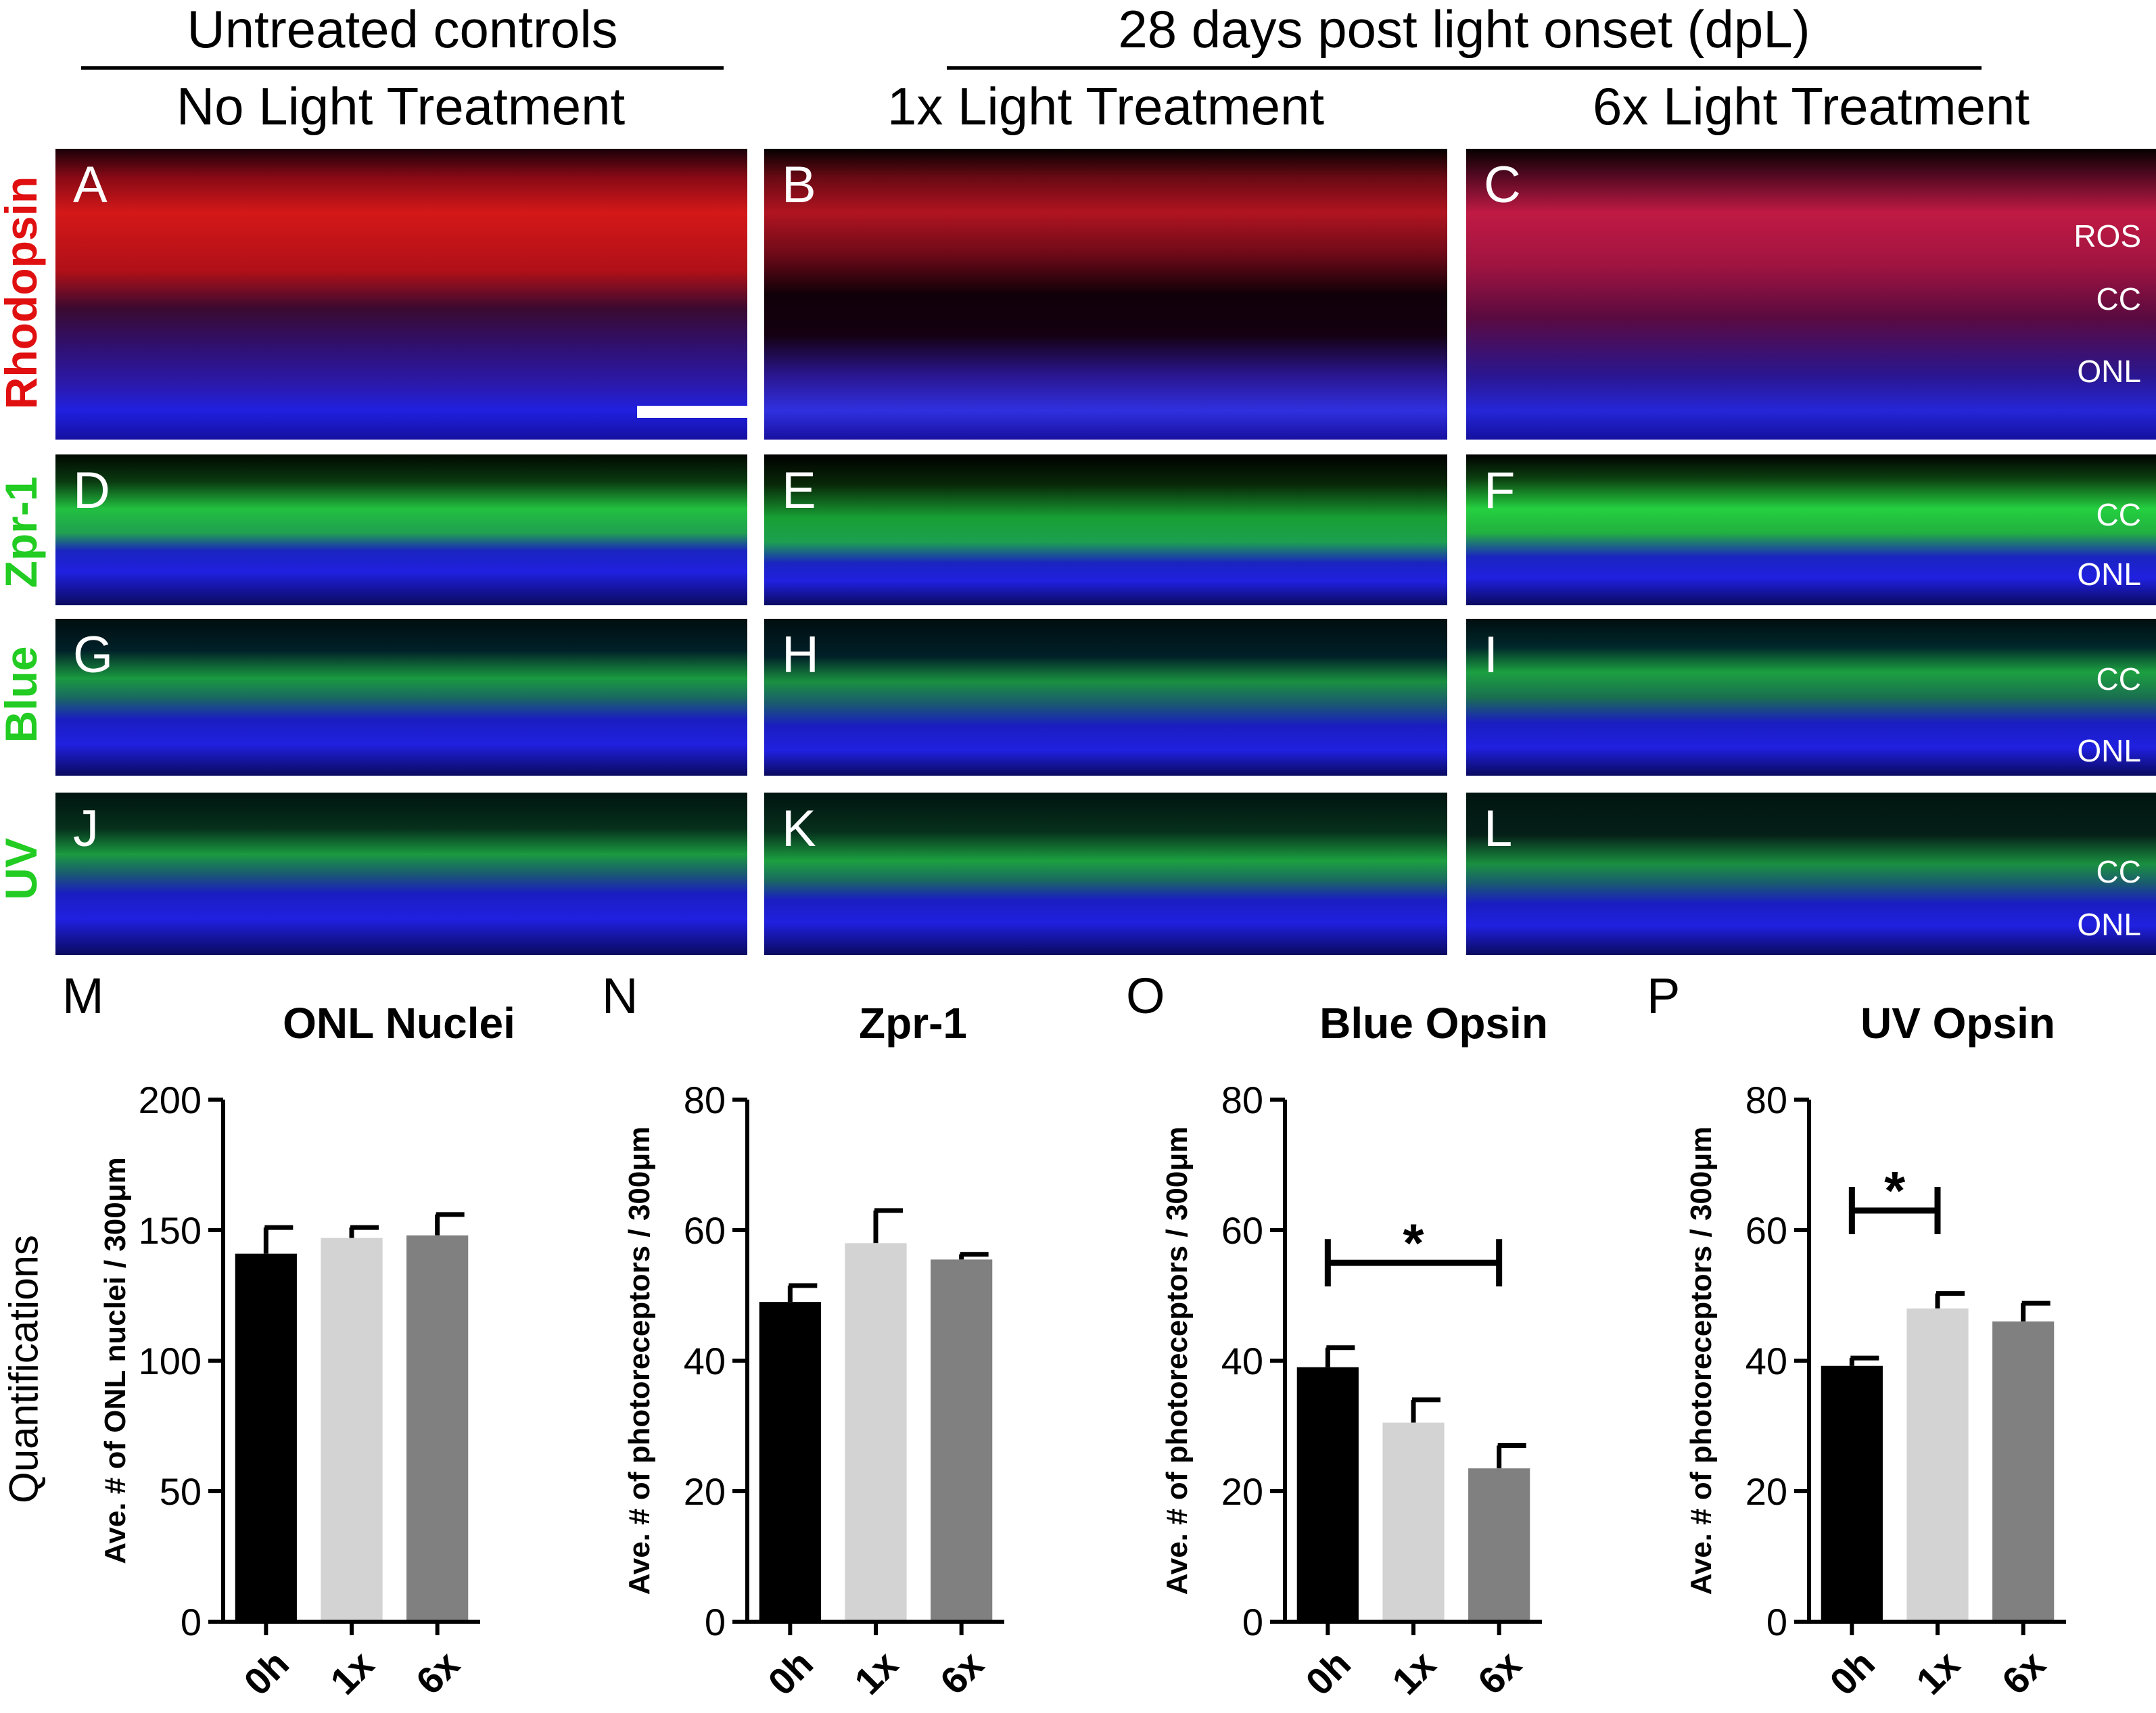 The image size is (2156, 1713). Describe the element at coordinates (2107, 236) in the screenshot. I see `layer-label-ros: ROS` at that location.